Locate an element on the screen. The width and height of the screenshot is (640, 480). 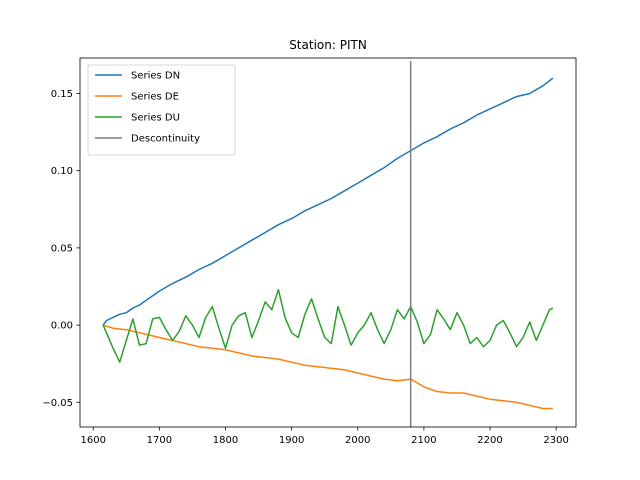
legend-entry: Series DU is located at coordinates (155, 118).